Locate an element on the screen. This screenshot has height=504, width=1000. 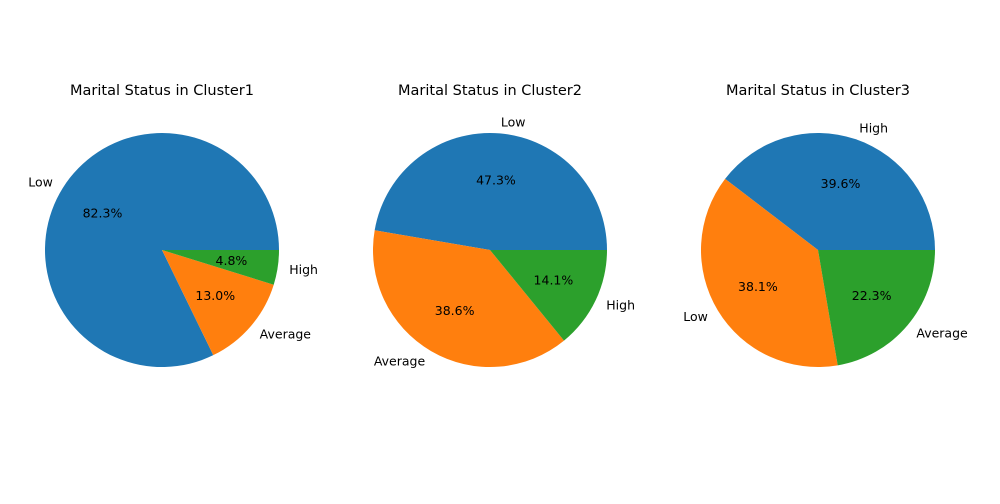
pie-percent-label: 13.0% is located at coordinates (215, 295).